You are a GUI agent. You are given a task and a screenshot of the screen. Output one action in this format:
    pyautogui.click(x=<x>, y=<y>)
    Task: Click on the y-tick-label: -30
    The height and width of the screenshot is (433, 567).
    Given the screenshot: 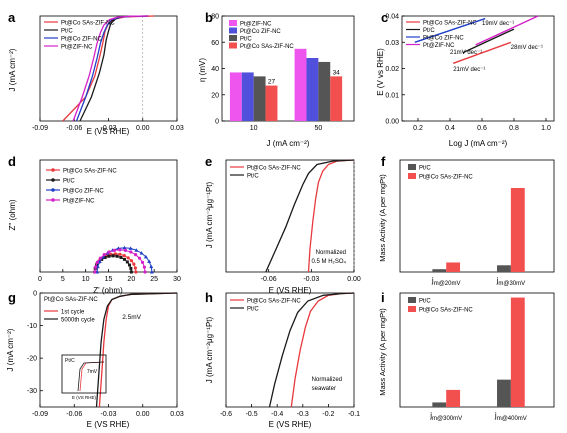 What is the action you would take?
    pyautogui.click(x=32, y=391)
    